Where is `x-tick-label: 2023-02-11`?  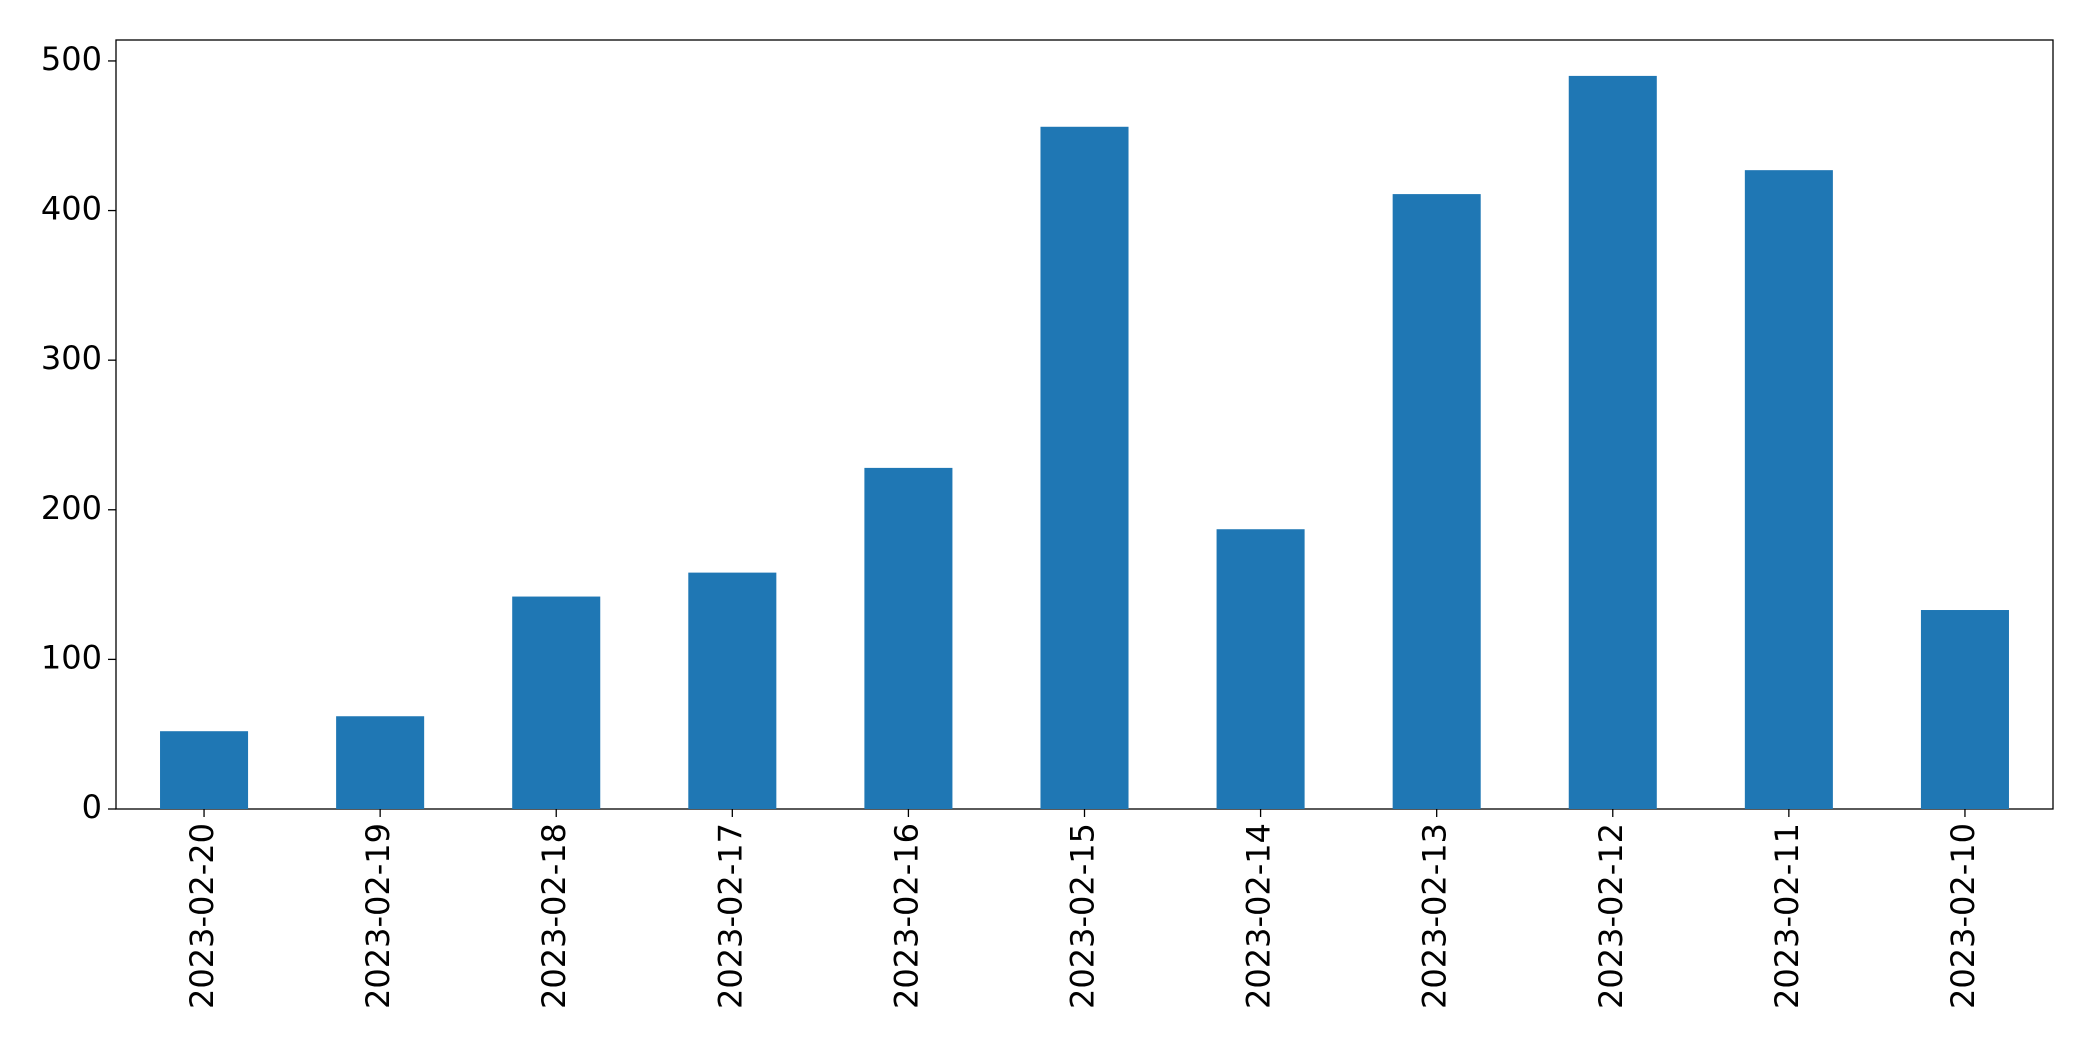 x-tick-label: 2023-02-11 is located at coordinates (1787, 916).